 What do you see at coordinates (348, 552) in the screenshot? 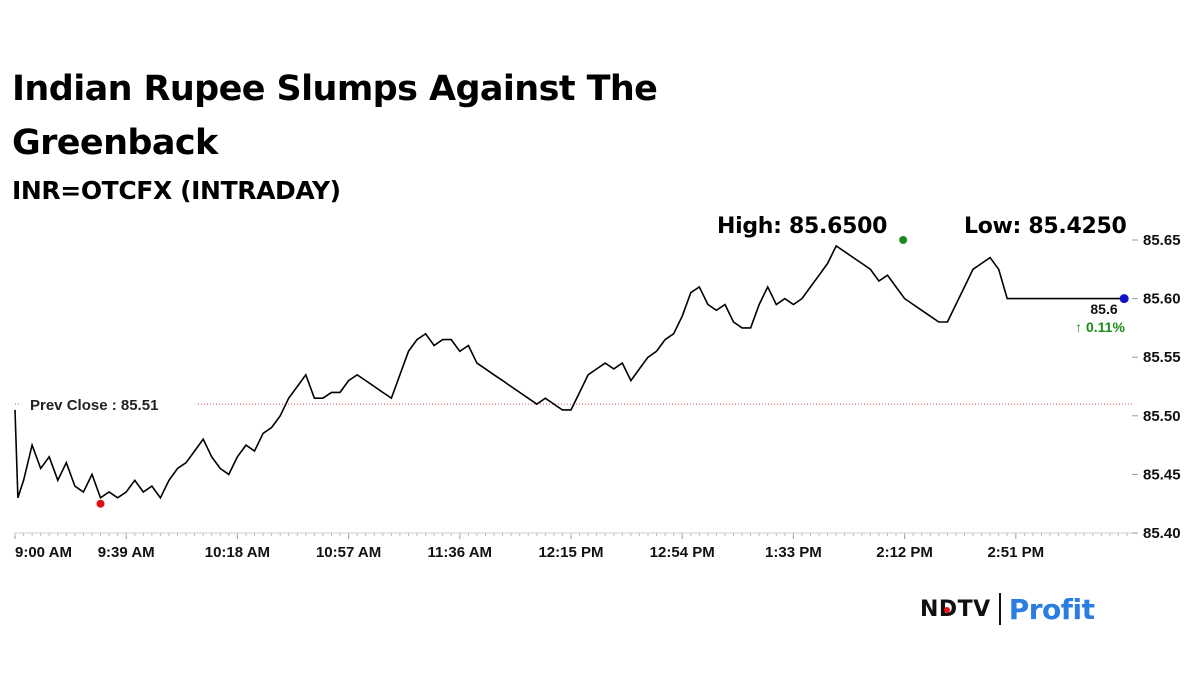
I see `x-tick-label: 10:57 AM` at bounding box center [348, 552].